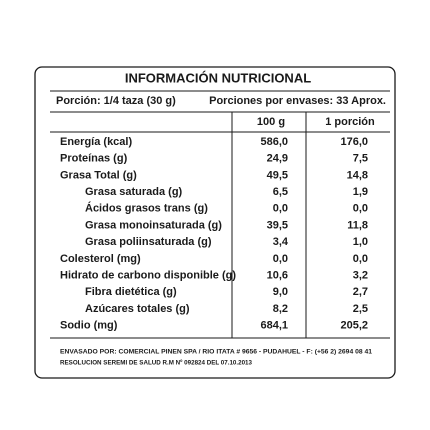 Image resolution: width=430 pixels, height=430 pixels. What do you see at coordinates (131, 292) in the screenshot?
I see `nutrient-name: Fibra dietética (g)` at bounding box center [131, 292].